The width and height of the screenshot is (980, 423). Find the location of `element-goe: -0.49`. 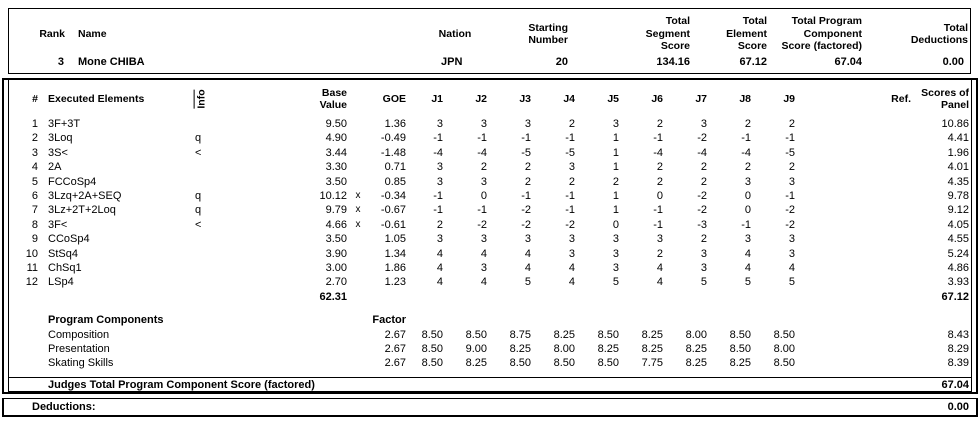

element-goe: -0.49 is located at coordinates (393, 138).